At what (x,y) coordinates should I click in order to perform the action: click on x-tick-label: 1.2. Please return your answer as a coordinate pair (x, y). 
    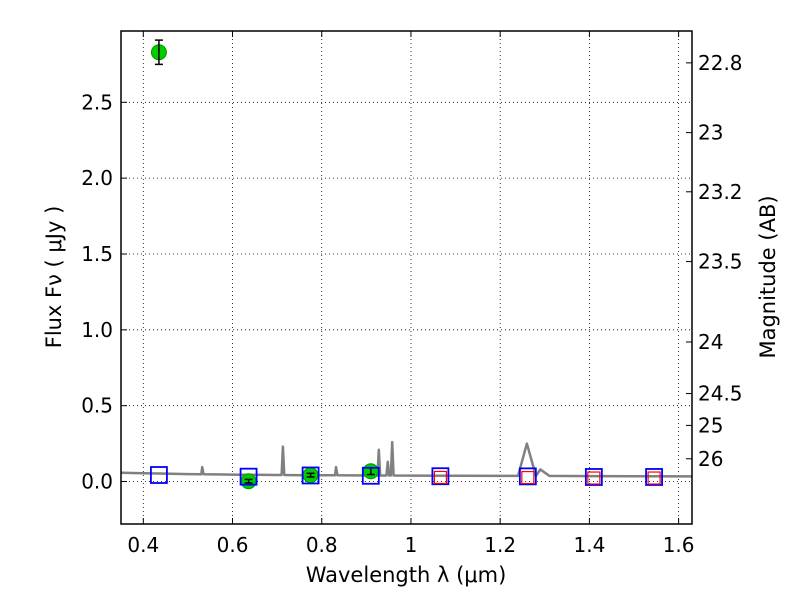
    Looking at the image, I should click on (500, 545).